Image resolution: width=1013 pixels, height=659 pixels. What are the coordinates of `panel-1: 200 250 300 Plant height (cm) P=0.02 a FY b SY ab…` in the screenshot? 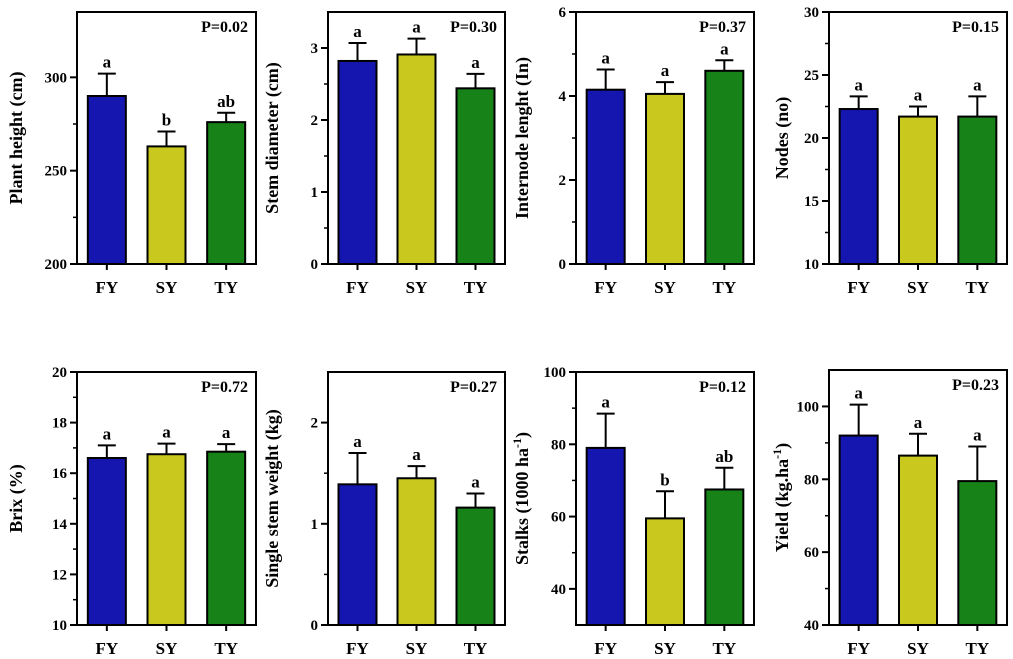 It's located at (131, 154).